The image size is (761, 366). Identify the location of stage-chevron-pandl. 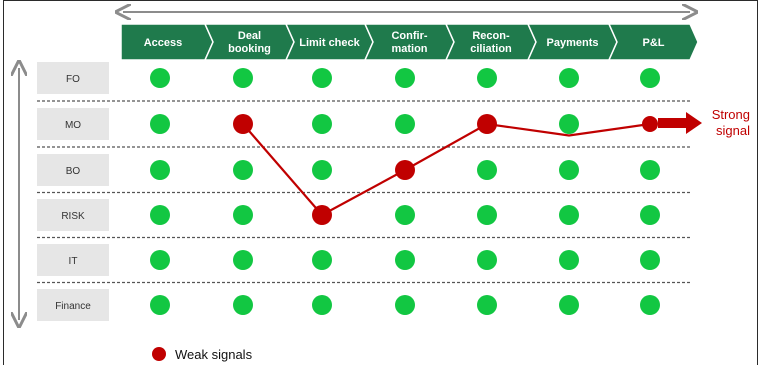
(653, 42).